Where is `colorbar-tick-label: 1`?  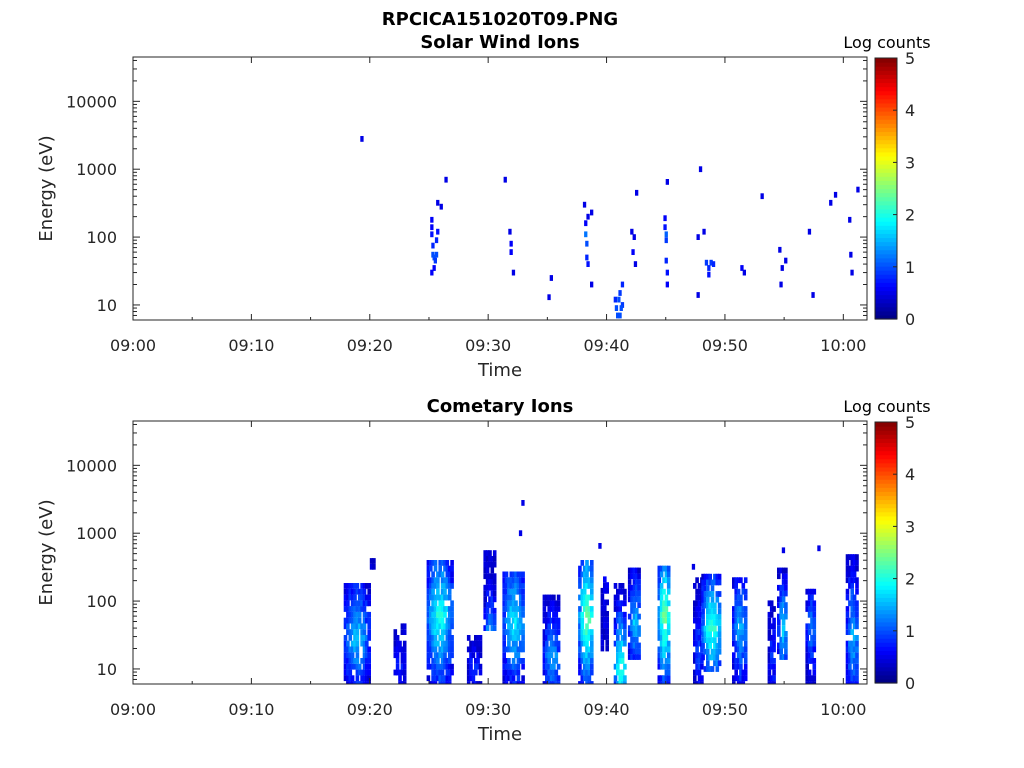
colorbar-tick-label: 1 is located at coordinates (910, 267).